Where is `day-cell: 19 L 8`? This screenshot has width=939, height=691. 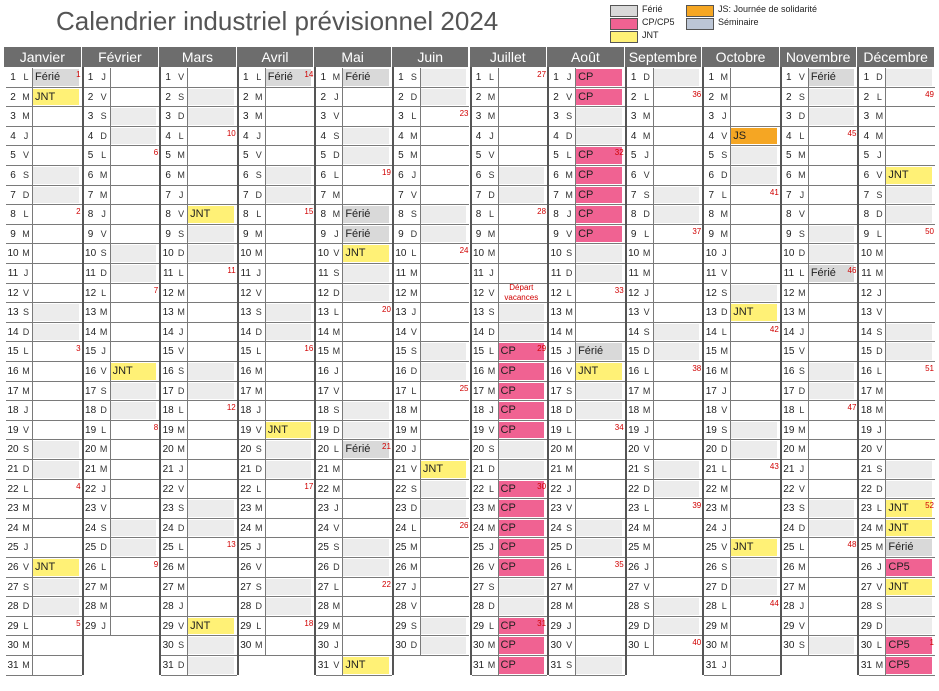
day-cell: 19 L 8 is located at coordinates (121, 430).